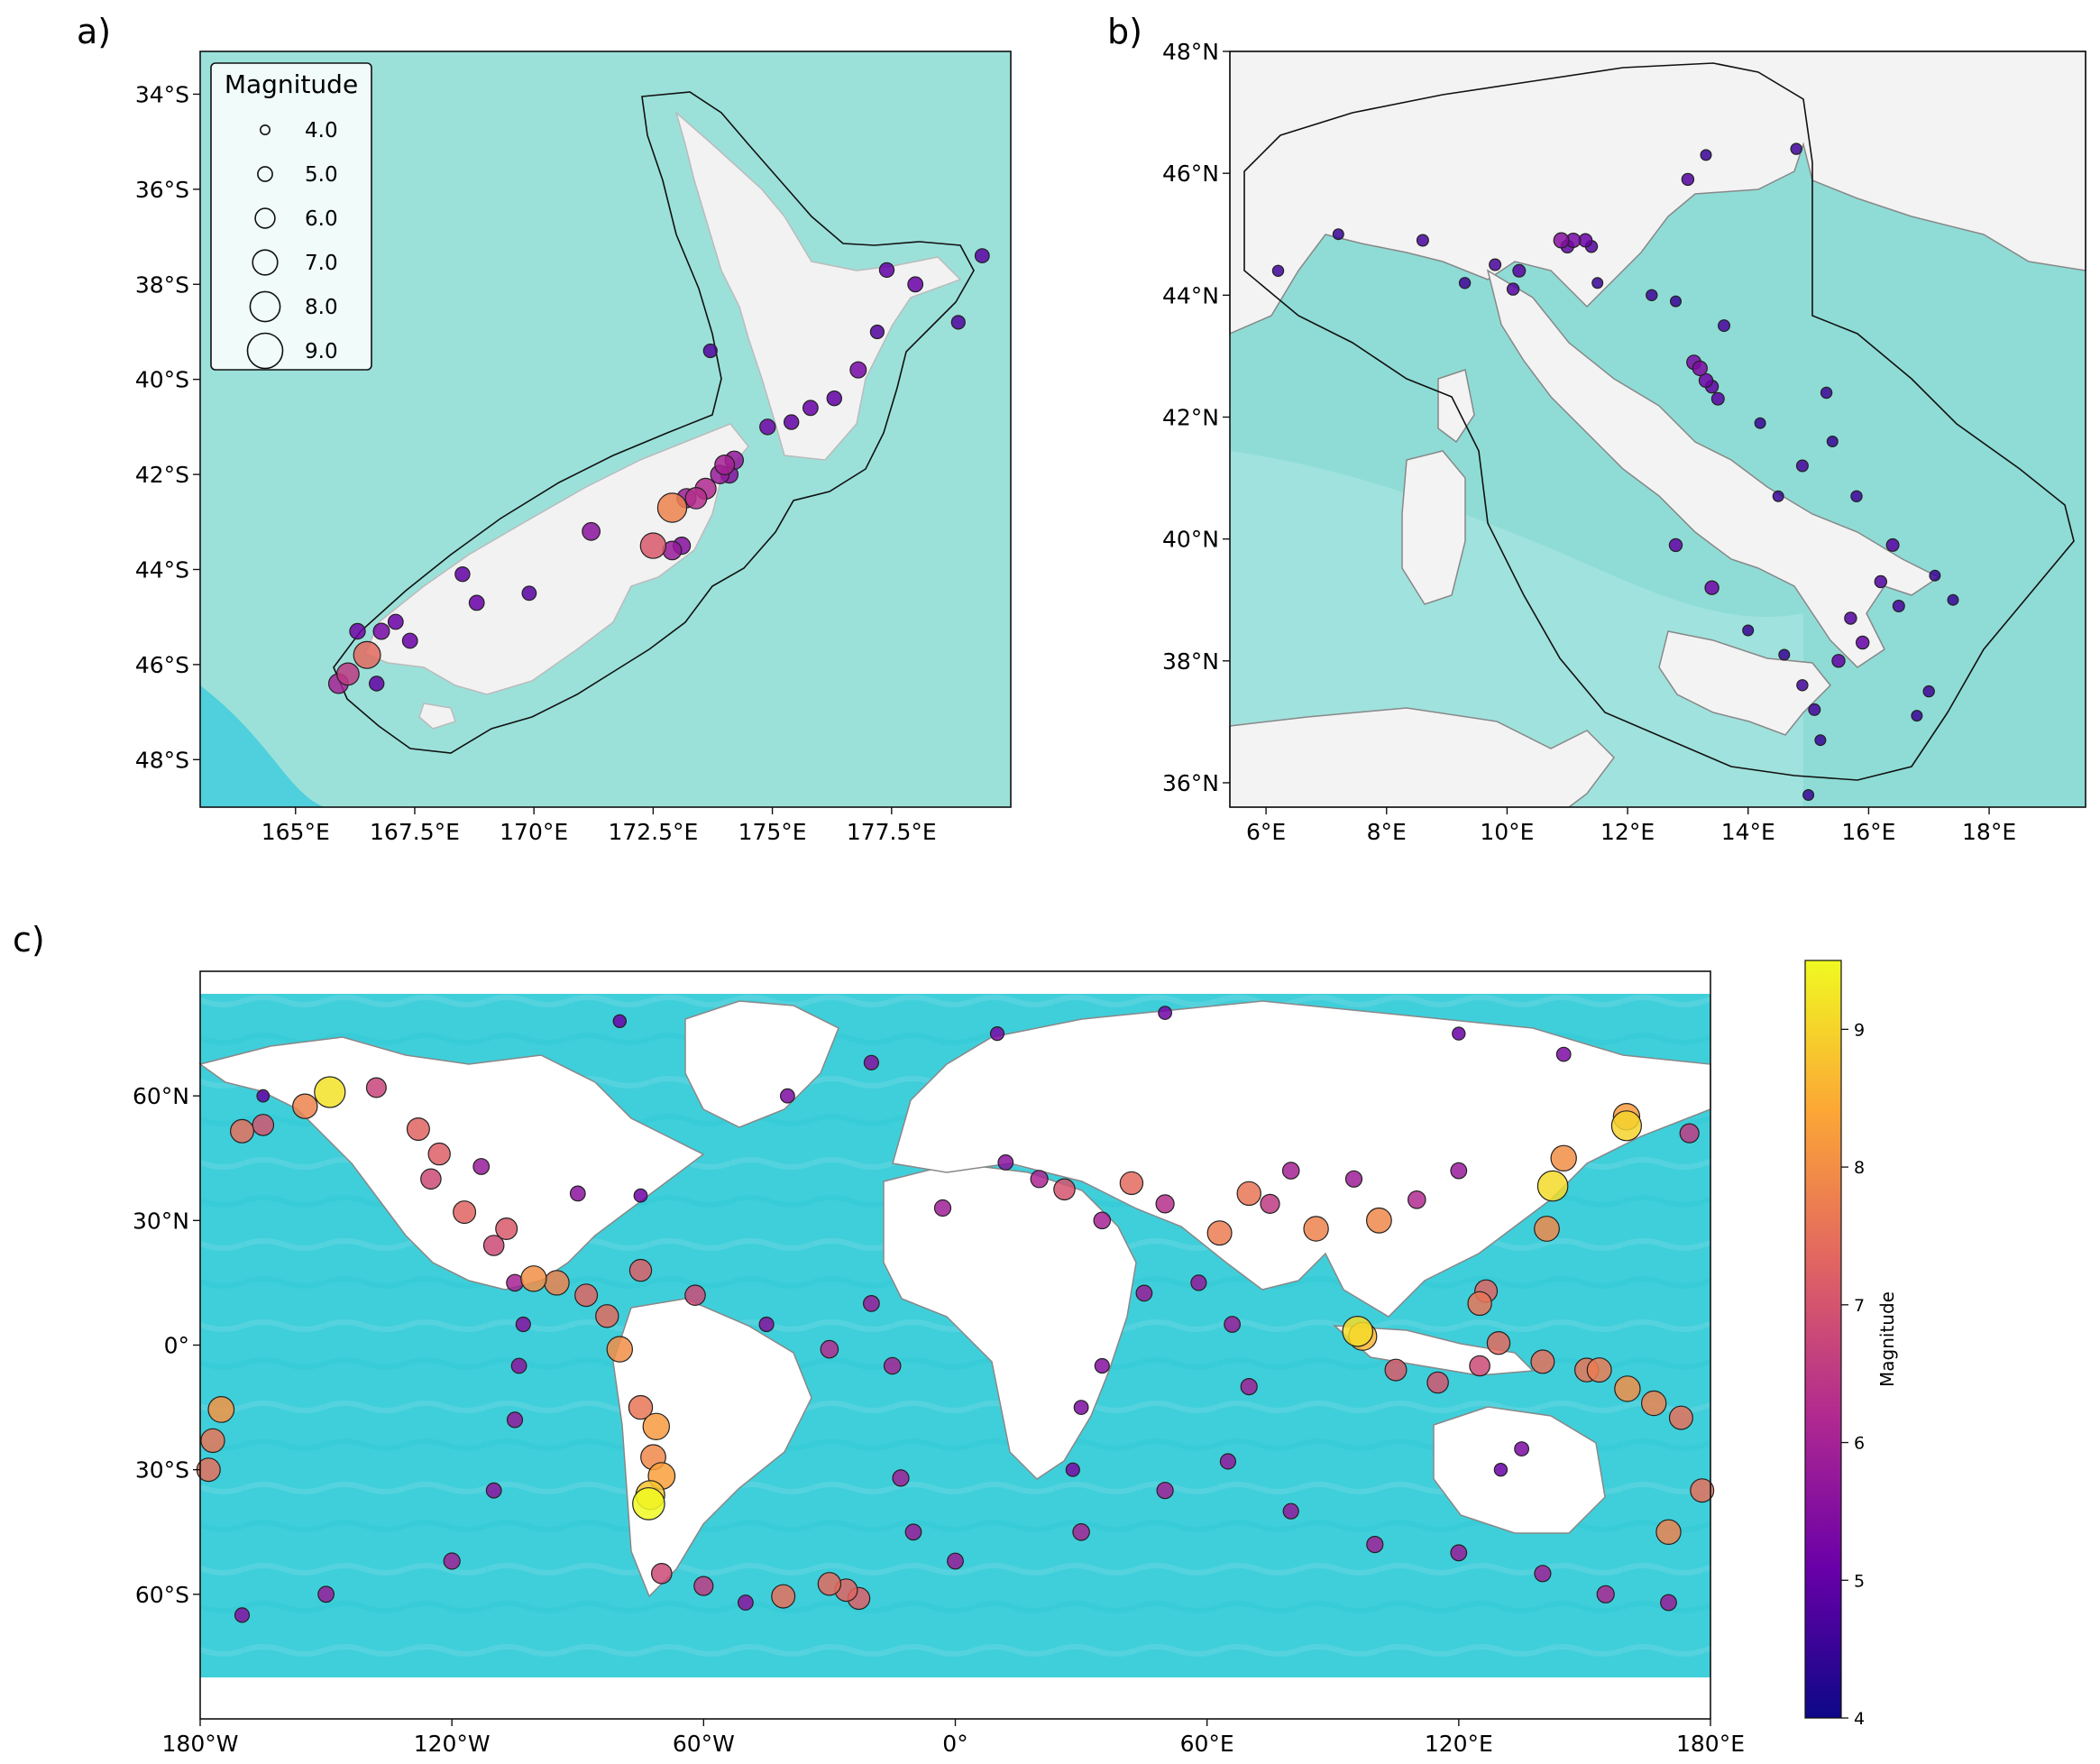  What do you see at coordinates (1190, 52) in the screenshot?
I see `panel-b-ytick-label-6: 48°N` at bounding box center [1190, 52].